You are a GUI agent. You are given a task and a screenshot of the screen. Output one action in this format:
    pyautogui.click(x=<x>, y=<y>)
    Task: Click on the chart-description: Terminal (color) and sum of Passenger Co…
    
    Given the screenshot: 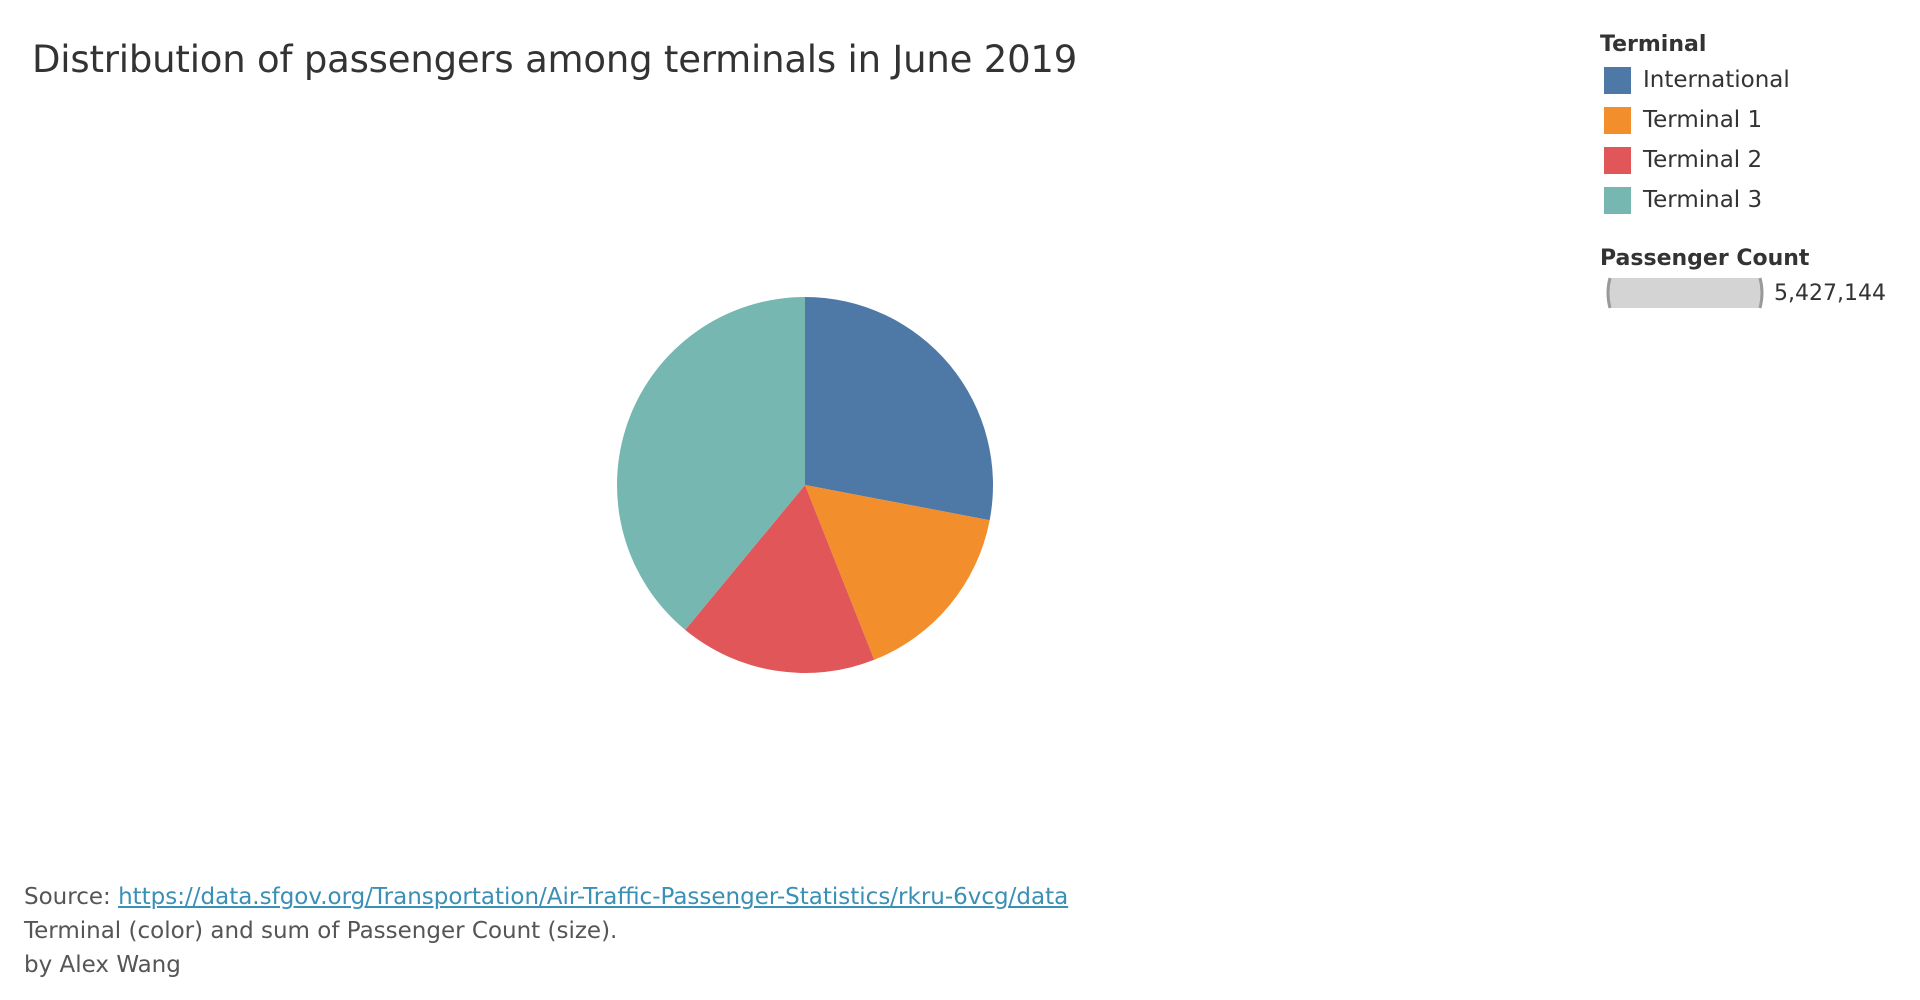 What is the action you would take?
    pyautogui.click(x=321, y=931)
    